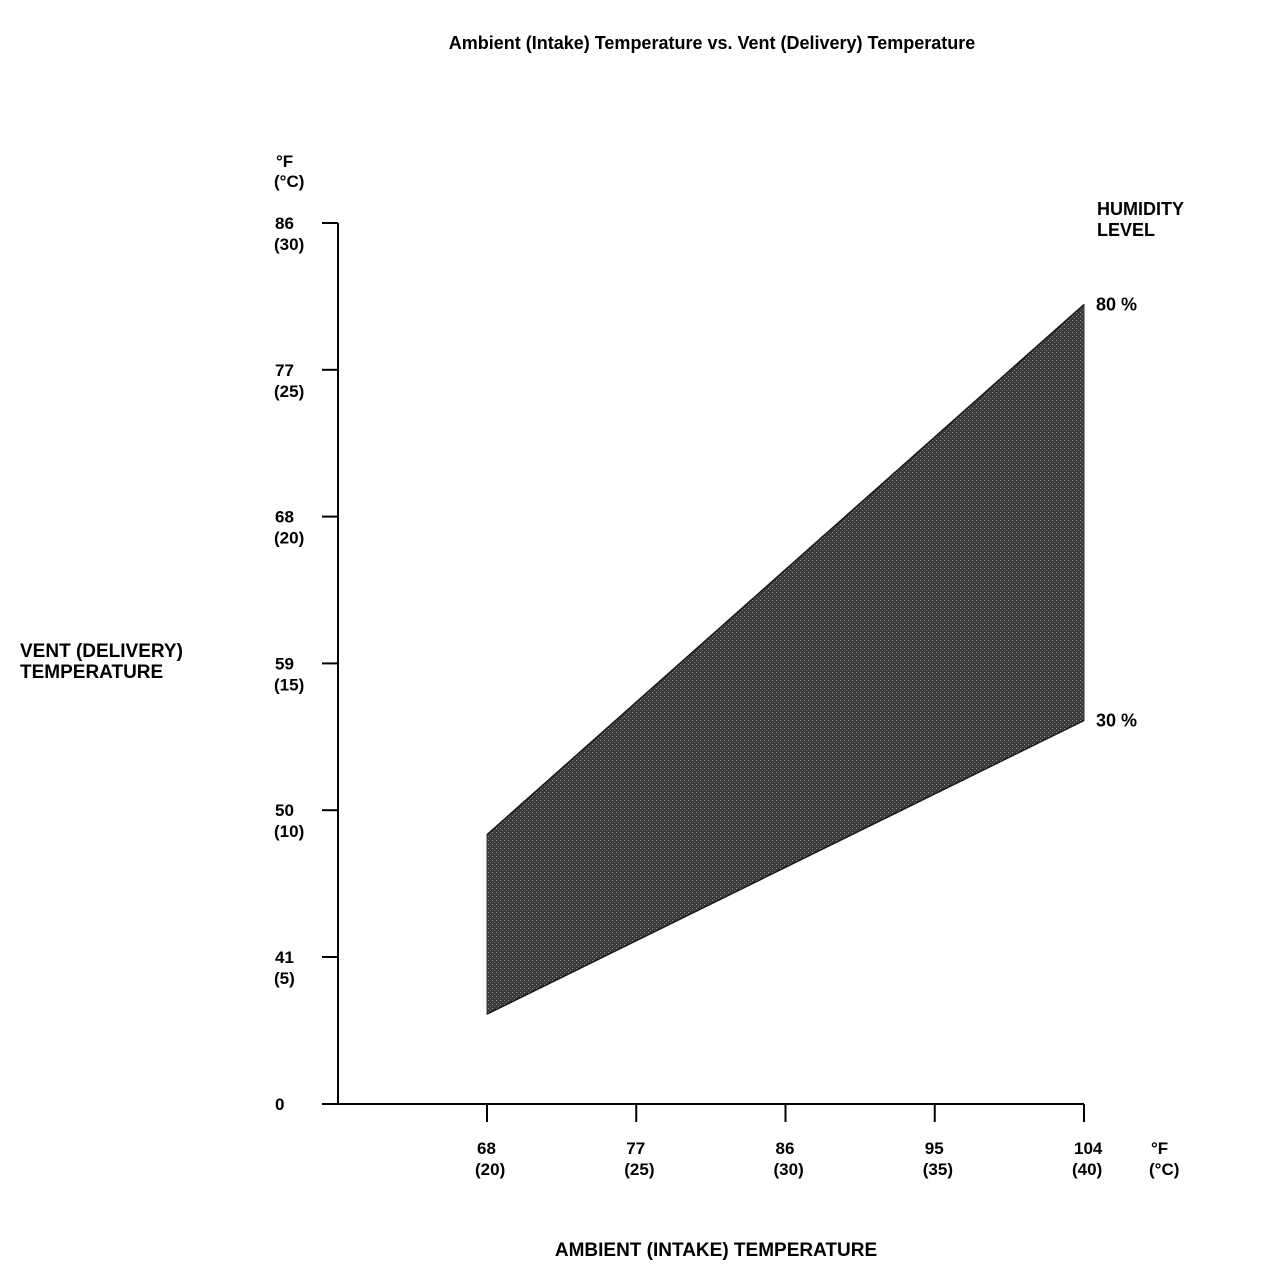  Describe the element at coordinates (284, 978) in the screenshot. I see `y-tick-label-c-1: (5)` at that location.